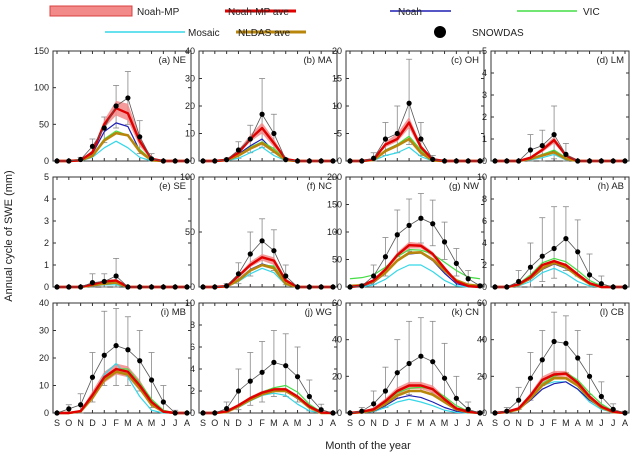 The height and width of the screenshot is (454, 633). Describe the element at coordinates (260, 12) in the screenshot. I see `legend-entry-noahmp_ave: Noah-MP ave` at that location.